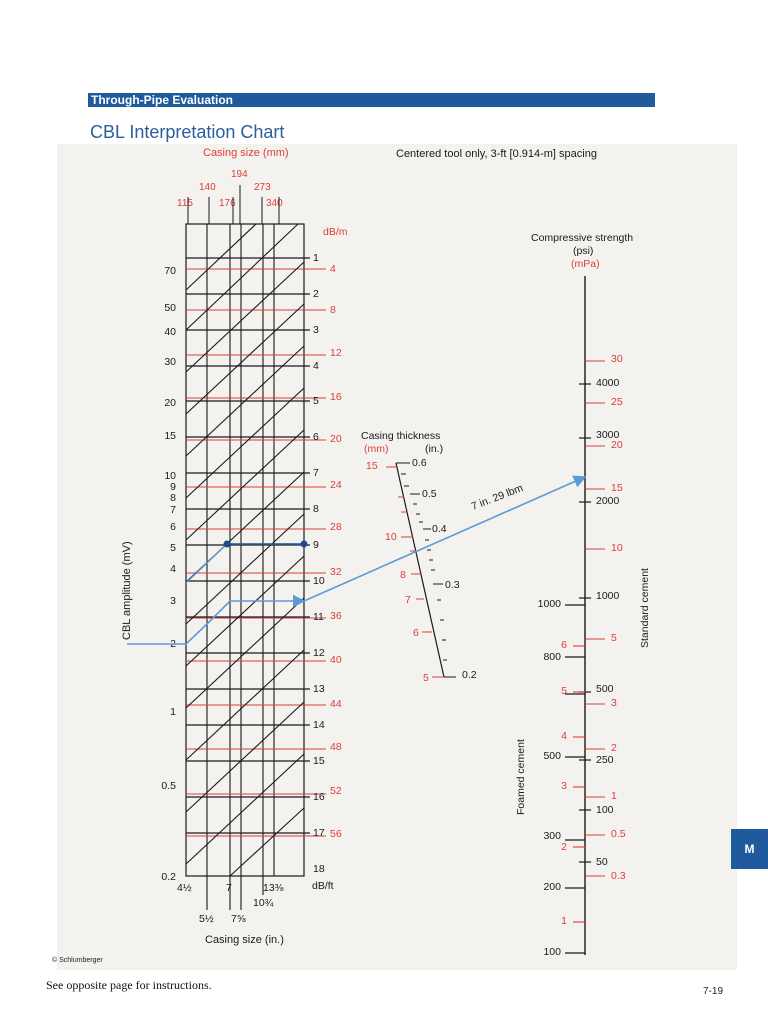 The image size is (768, 1024). Describe the element at coordinates (552, 756) in the screenshot. I see `psi-foamed-tick: 500` at that location.